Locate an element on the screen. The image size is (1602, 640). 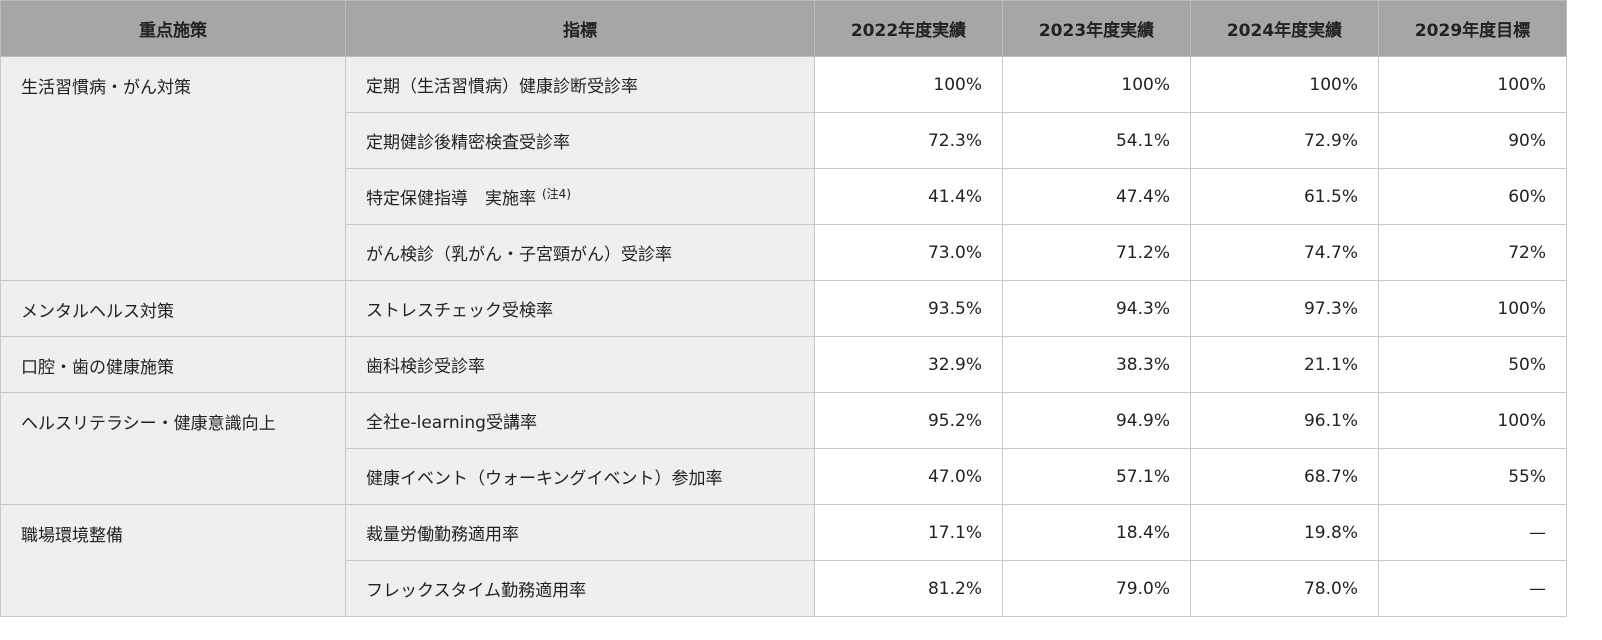
indicator-text: 全社e-learning受講率 is located at coordinates (451, 423).